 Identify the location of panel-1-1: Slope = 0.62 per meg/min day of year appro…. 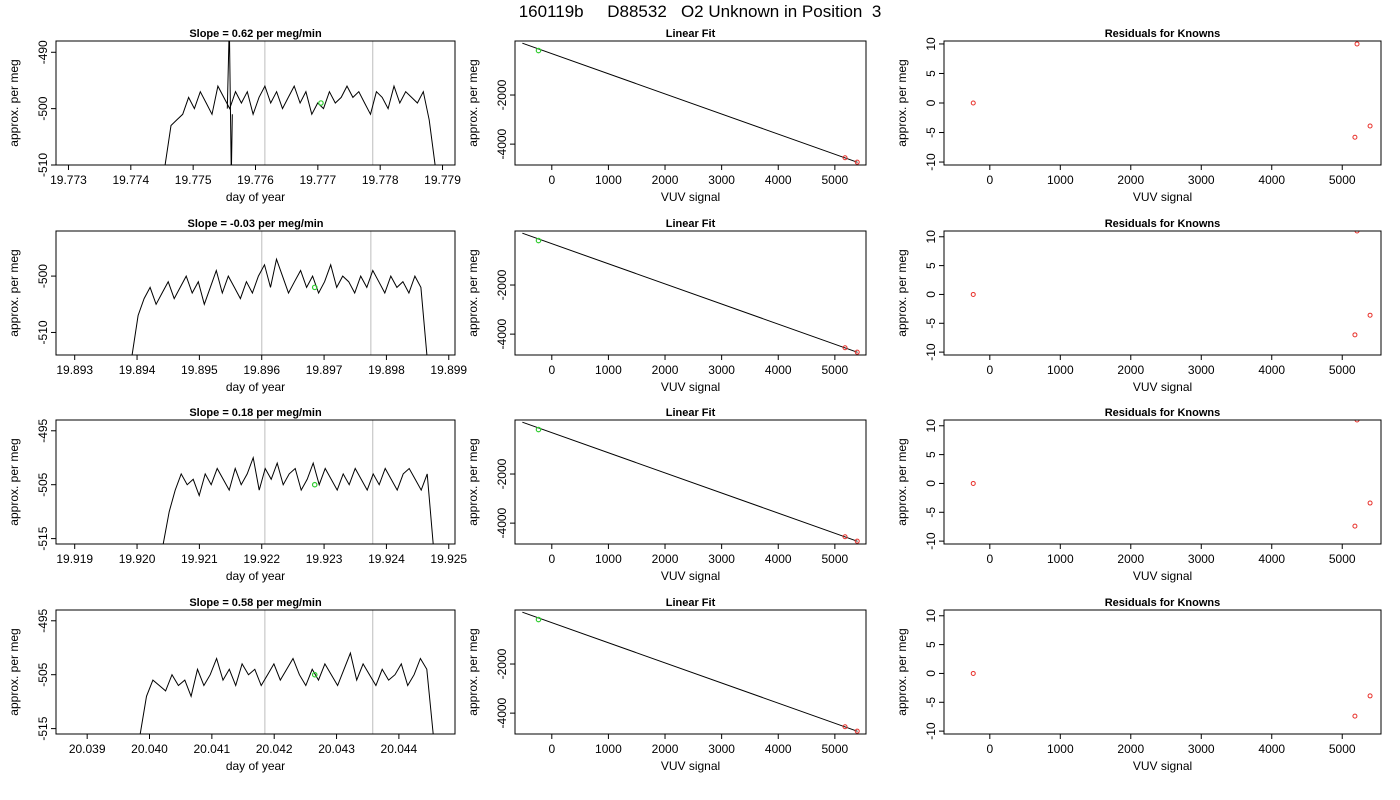
(234, 116).